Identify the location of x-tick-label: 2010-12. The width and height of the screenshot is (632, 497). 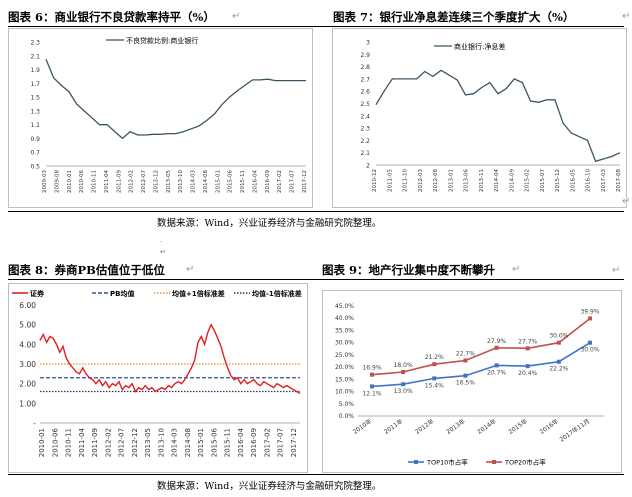
(375, 180).